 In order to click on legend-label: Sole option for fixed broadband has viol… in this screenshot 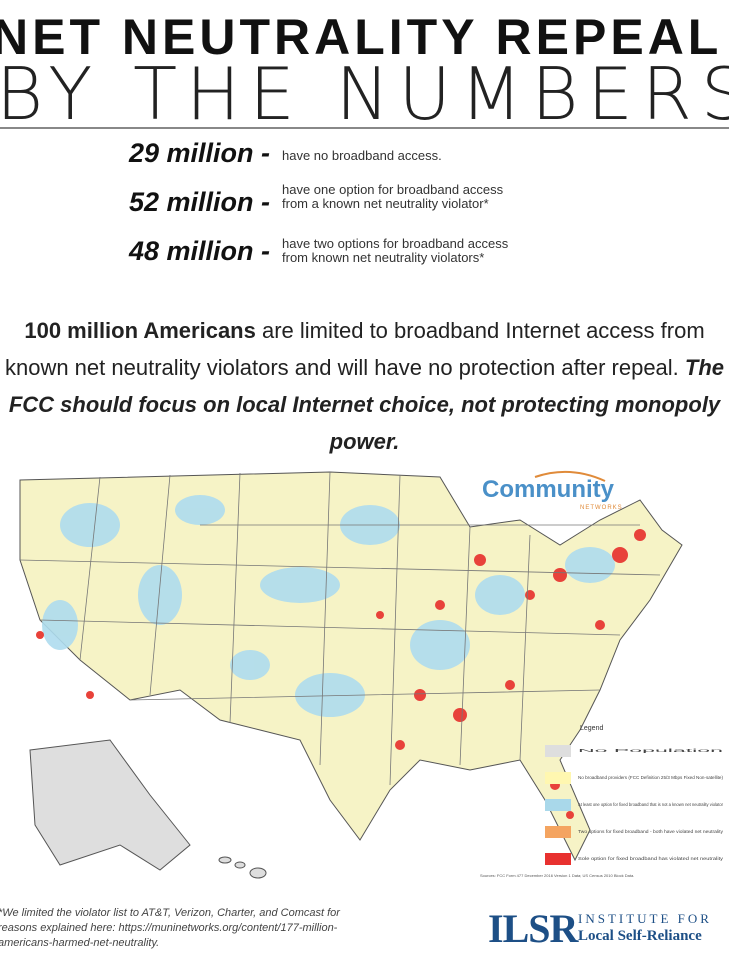, I will do `click(651, 858)`.